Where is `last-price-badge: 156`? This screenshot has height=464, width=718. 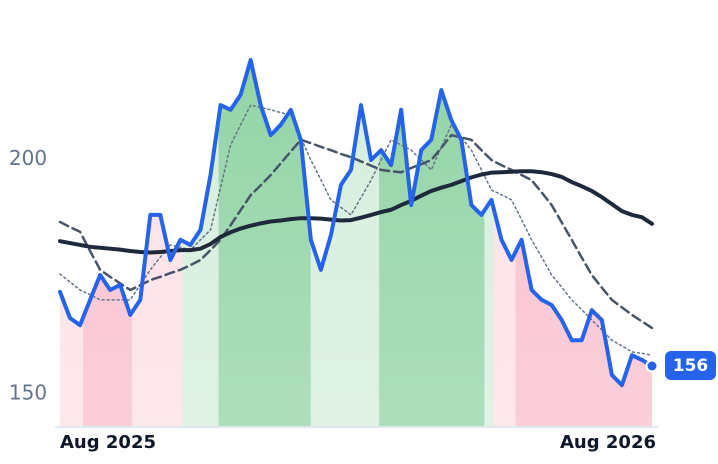
last-price-badge: 156 is located at coordinates (680, 365).